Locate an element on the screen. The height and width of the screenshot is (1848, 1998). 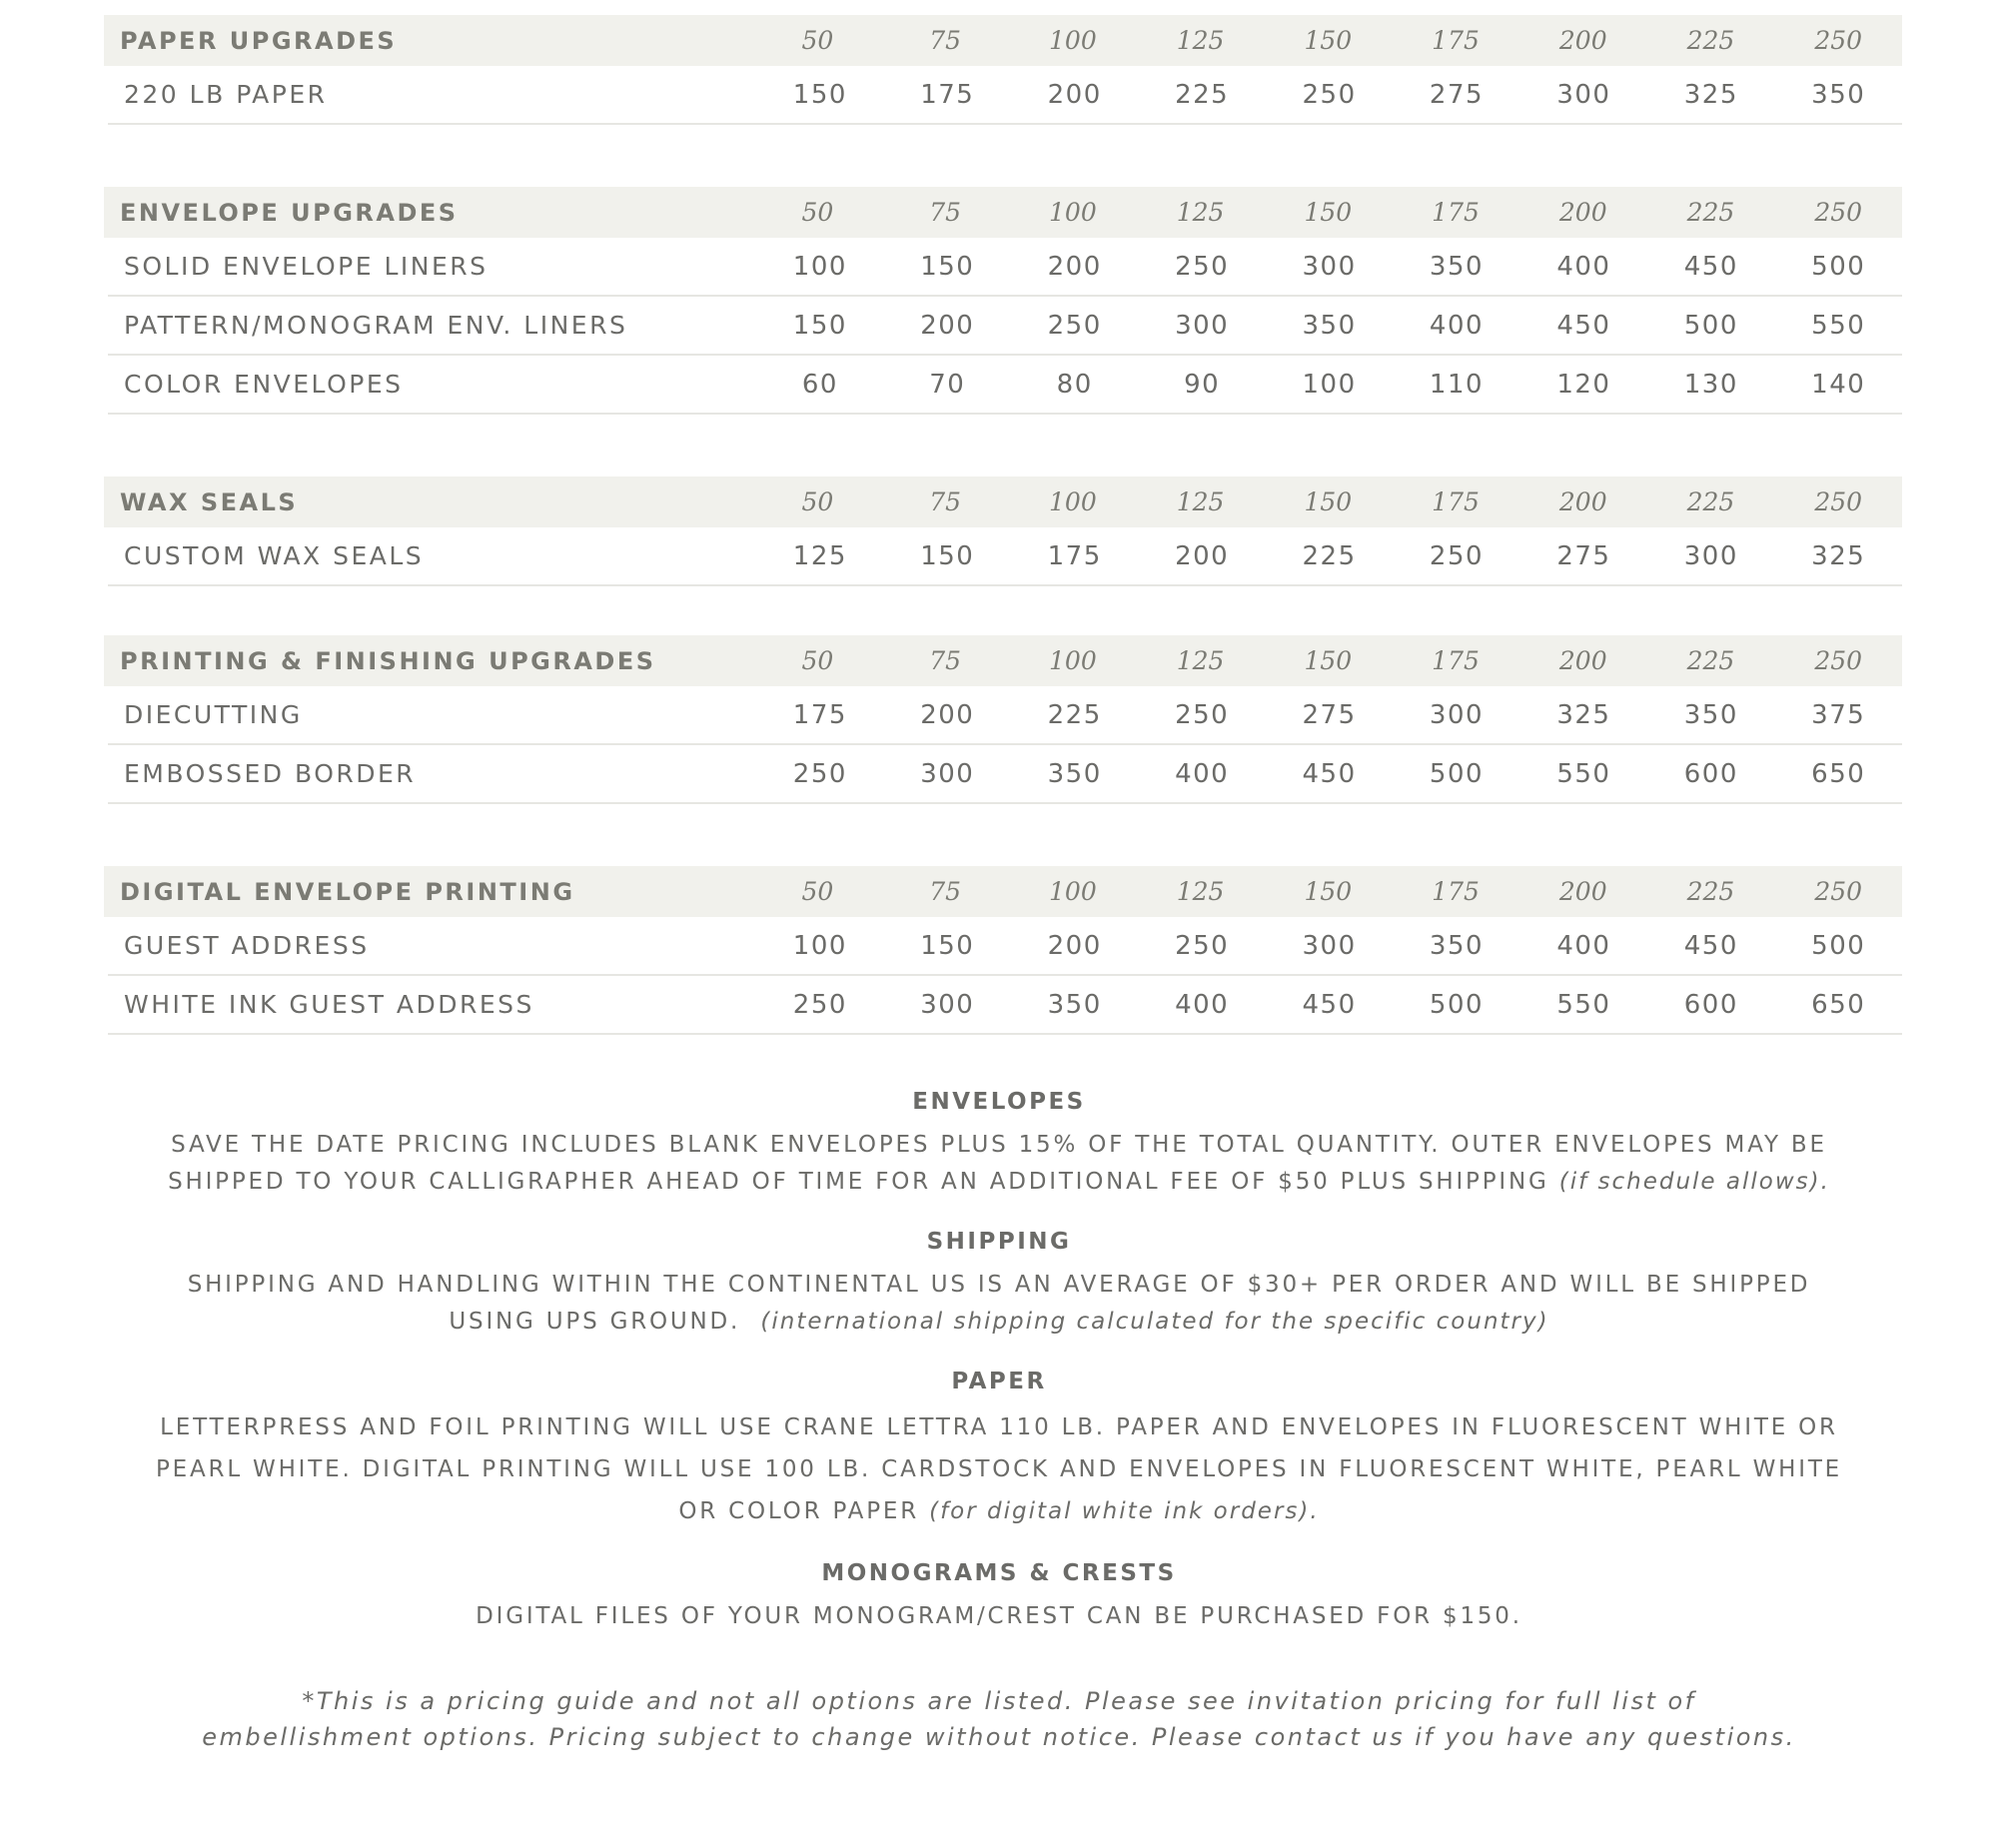
row-label: 220 LB PAPER is located at coordinates (226, 94).